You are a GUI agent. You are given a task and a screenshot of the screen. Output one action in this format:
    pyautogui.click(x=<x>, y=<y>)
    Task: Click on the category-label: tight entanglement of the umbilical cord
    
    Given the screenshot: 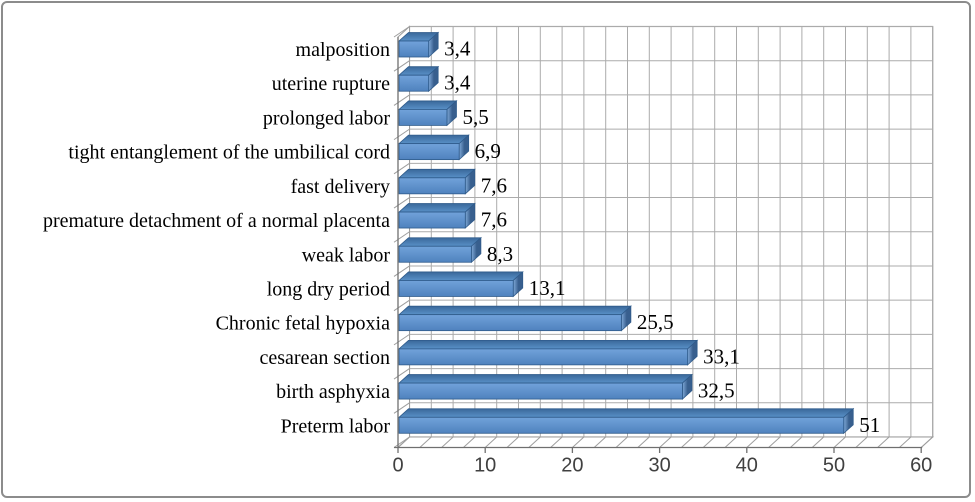 What is the action you would take?
    pyautogui.click(x=229, y=153)
    